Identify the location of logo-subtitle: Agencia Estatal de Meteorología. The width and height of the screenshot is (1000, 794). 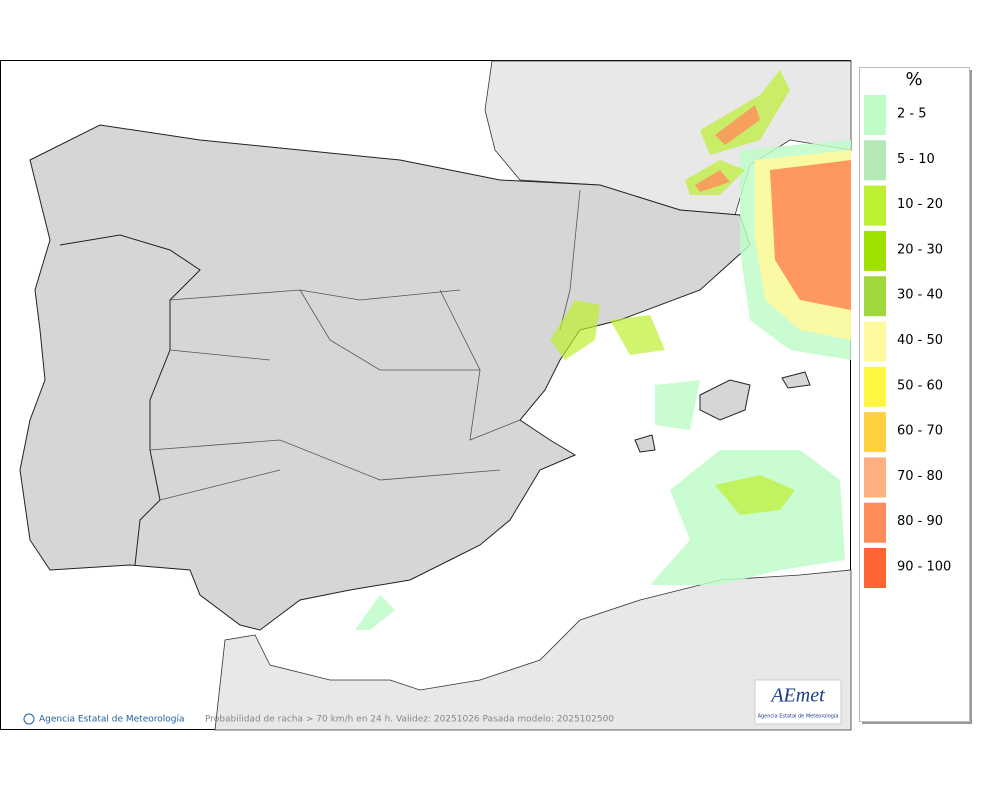
(798, 716).